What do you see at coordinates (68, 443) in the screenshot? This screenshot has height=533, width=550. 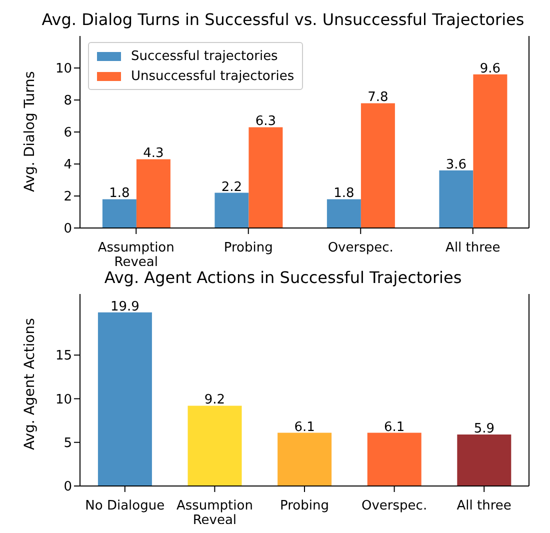 I see `y-tick-label: 5` at bounding box center [68, 443].